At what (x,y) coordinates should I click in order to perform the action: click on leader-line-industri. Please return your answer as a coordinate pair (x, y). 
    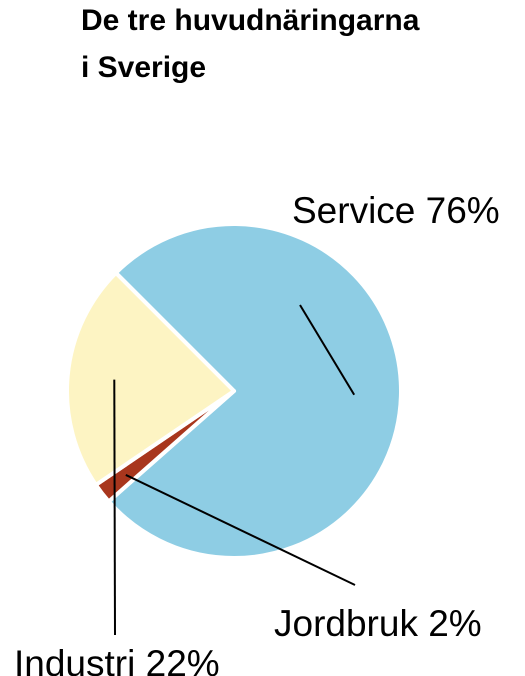
    Looking at the image, I should click on (114, 507).